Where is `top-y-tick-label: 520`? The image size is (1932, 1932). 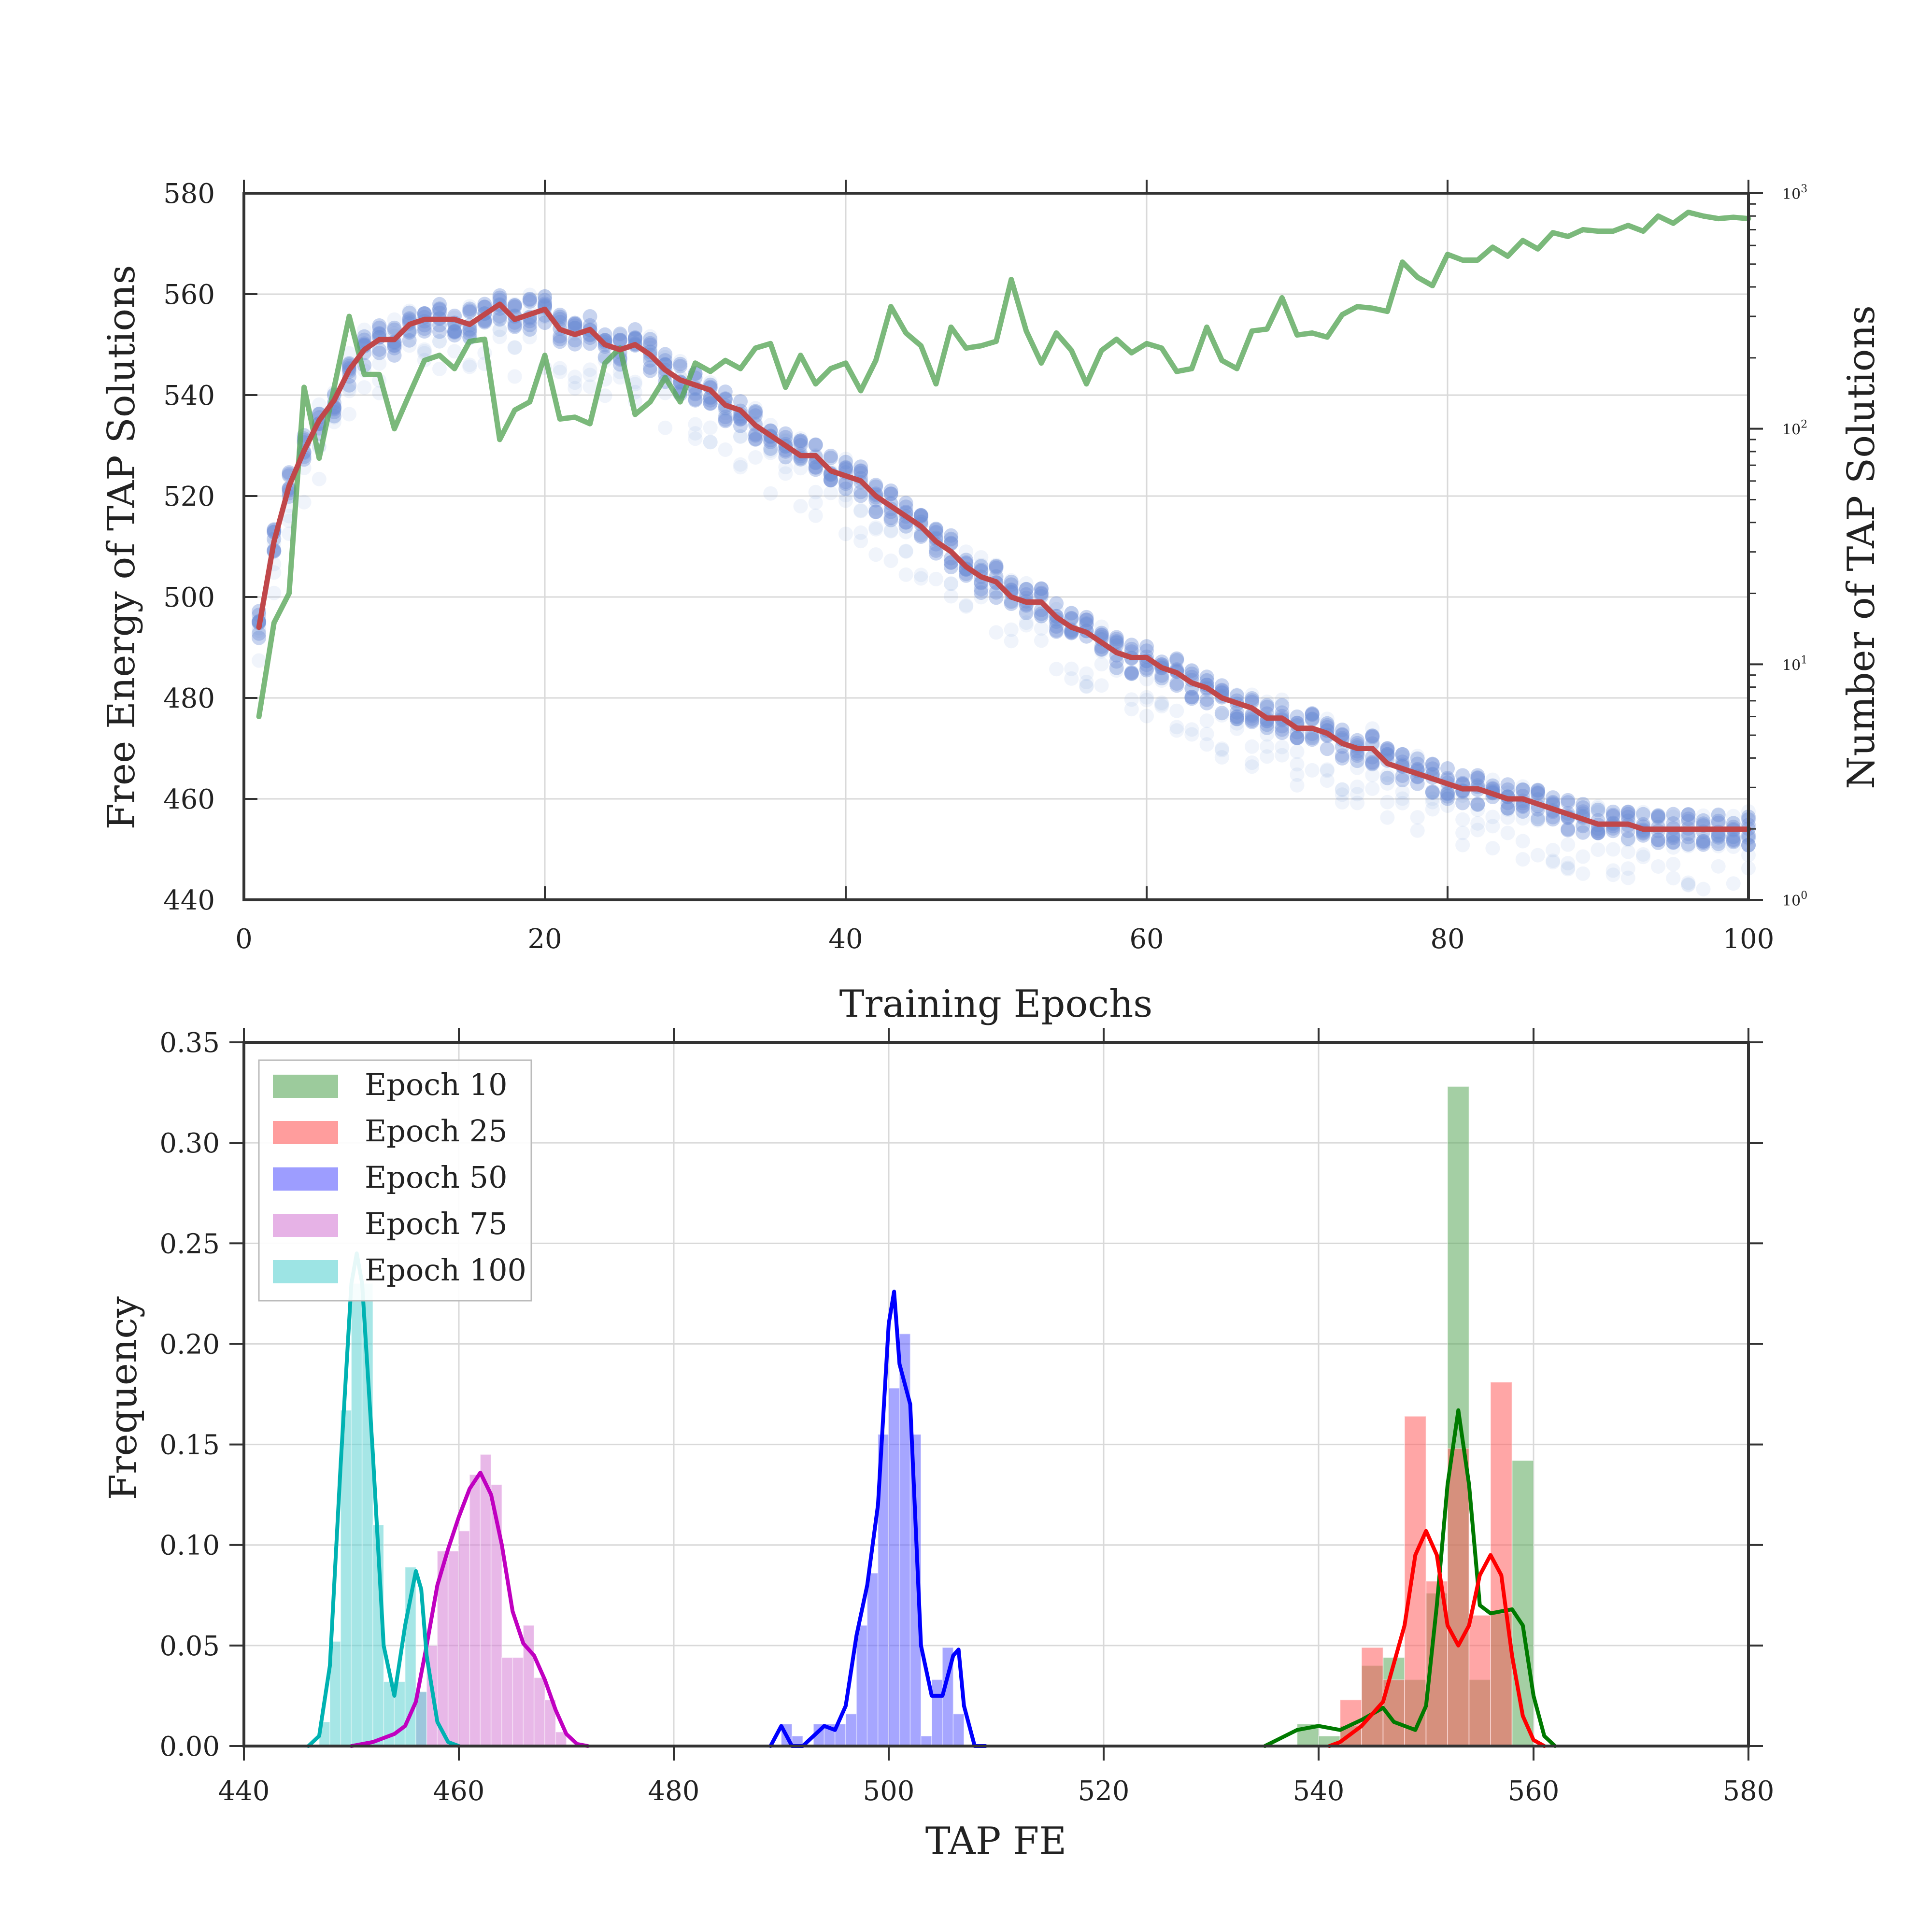
top-y-tick-label: 520 is located at coordinates (189, 497).